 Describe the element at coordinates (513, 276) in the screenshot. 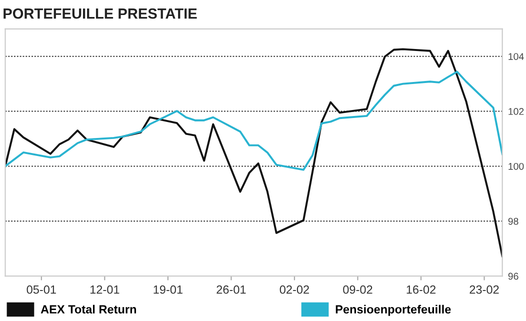

I see `y-tick-label: 96` at that location.